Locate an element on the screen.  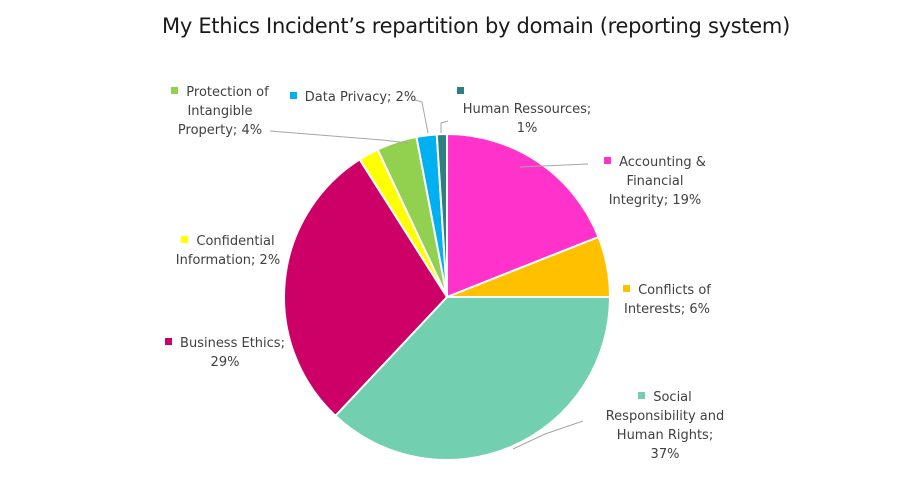
label-human-ressources: Human Ressources; 1% is located at coordinates (527, 112).